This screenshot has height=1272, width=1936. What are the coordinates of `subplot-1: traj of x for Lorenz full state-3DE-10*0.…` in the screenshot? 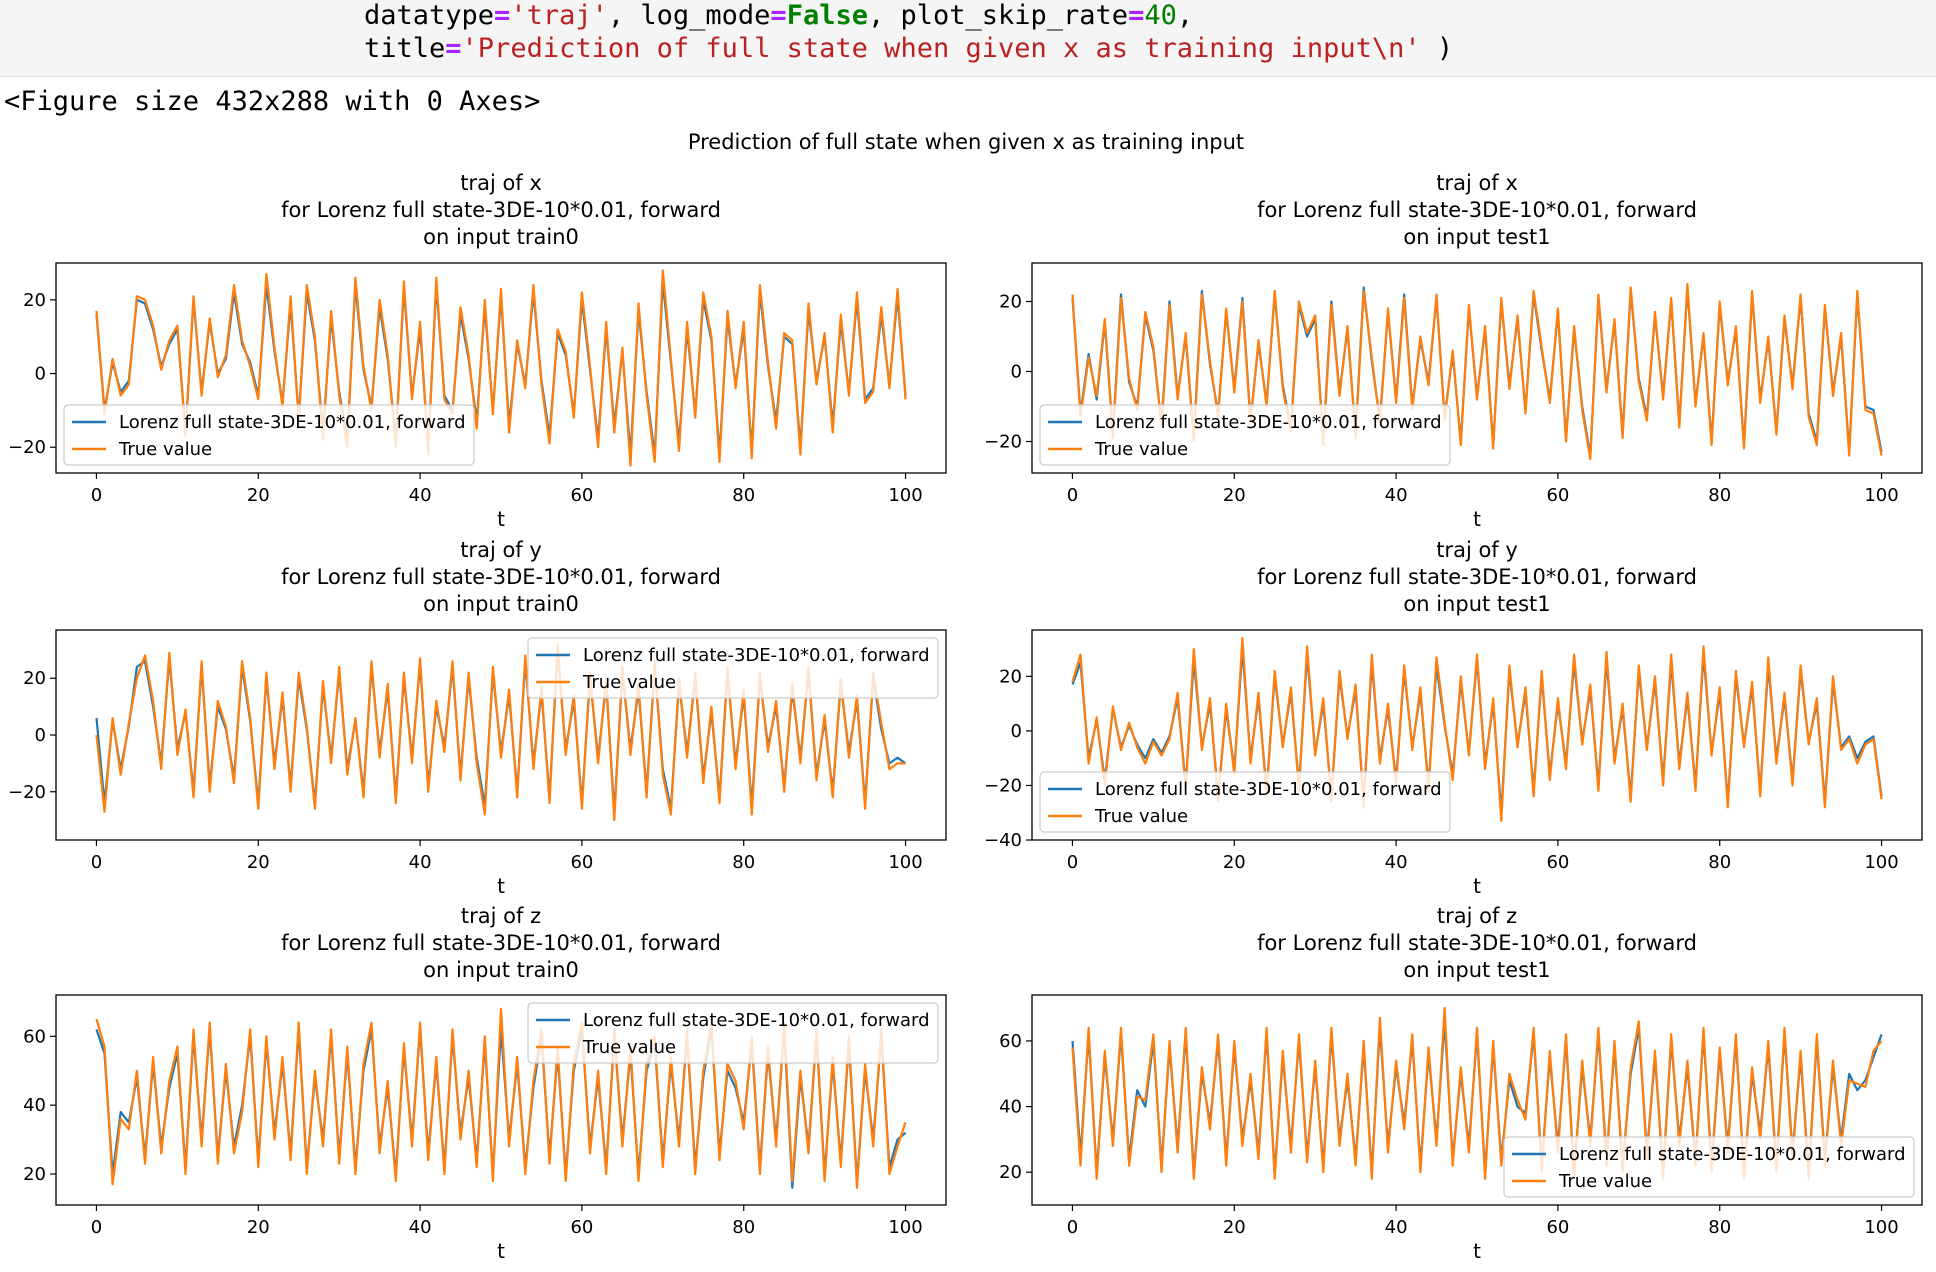 It's located at (477, 351).